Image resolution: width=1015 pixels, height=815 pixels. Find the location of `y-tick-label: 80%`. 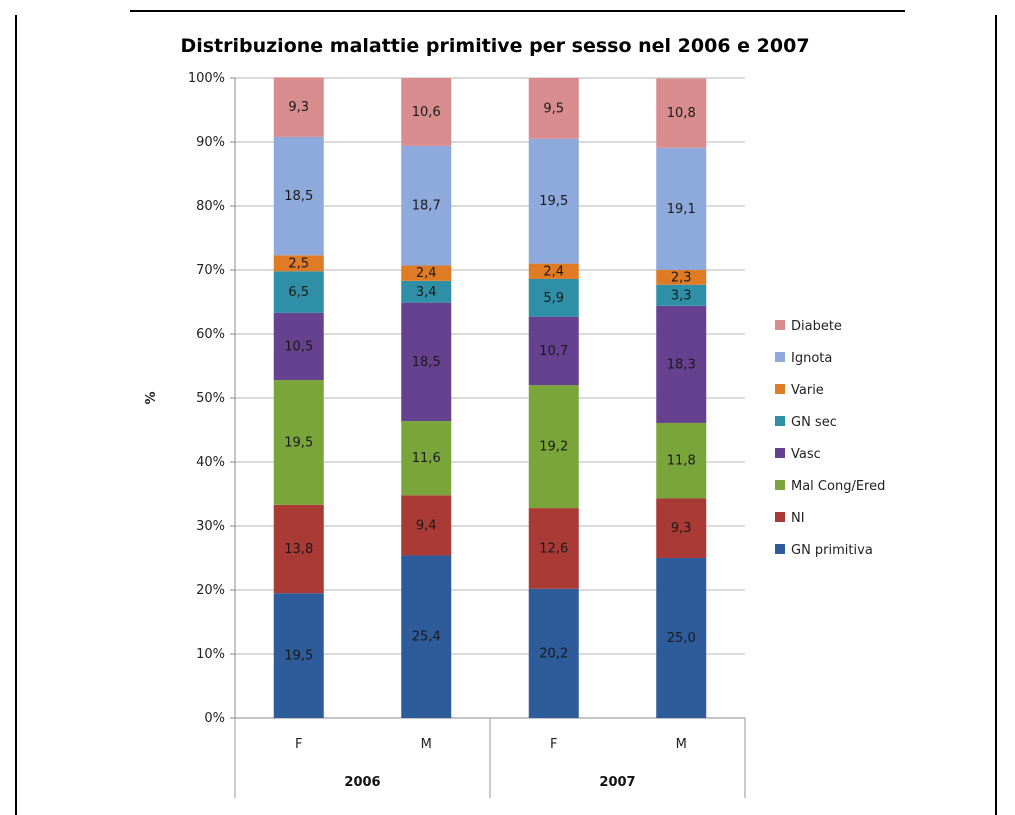

y-tick-label: 80% is located at coordinates (210, 206).